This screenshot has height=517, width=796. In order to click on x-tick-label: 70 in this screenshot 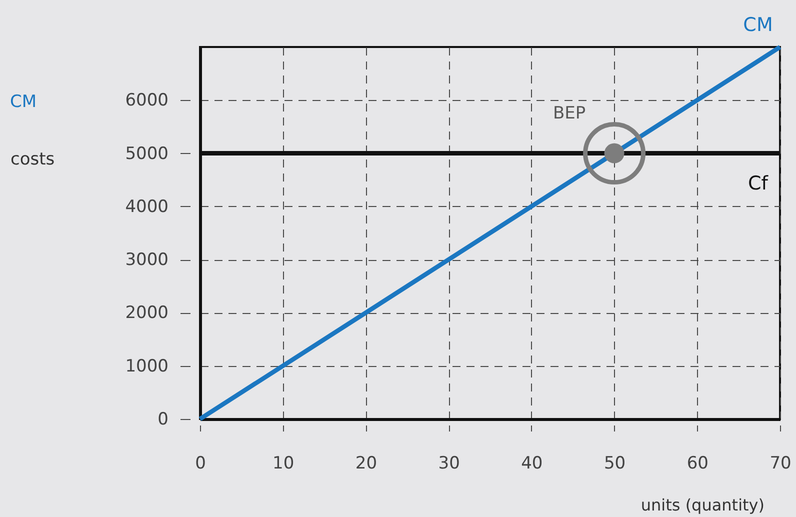, I will do `click(781, 464)`.